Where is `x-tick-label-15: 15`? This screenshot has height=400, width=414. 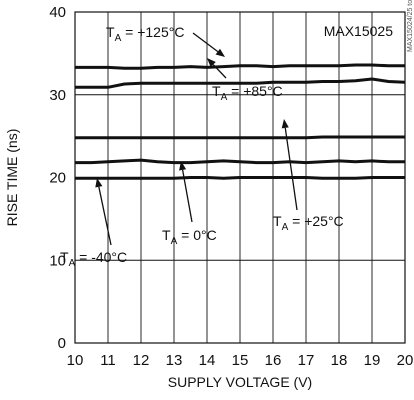
x-tick-label-15: 15 is located at coordinates (240, 360).